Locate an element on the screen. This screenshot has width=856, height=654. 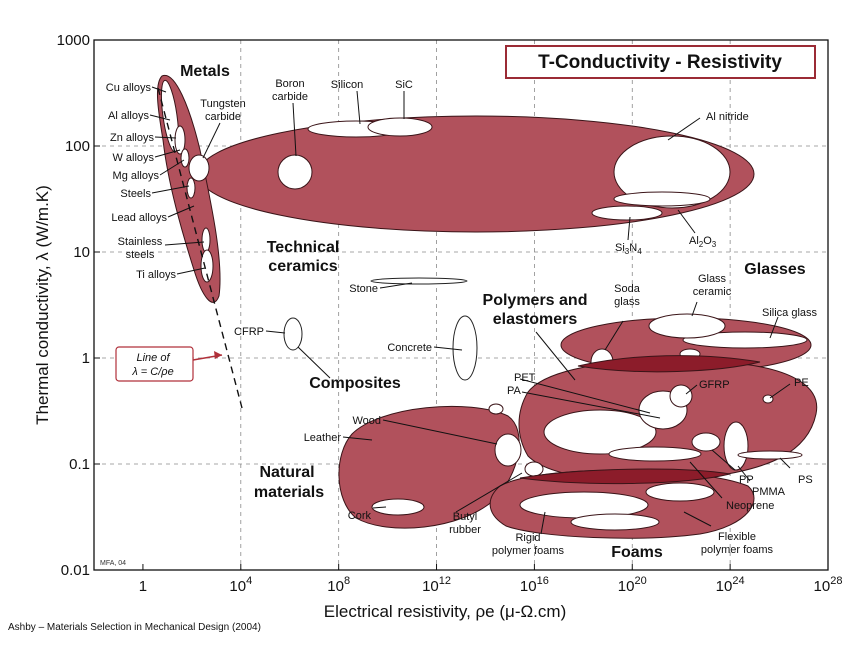
bubble-gfrp is located at coordinates (681, 396).